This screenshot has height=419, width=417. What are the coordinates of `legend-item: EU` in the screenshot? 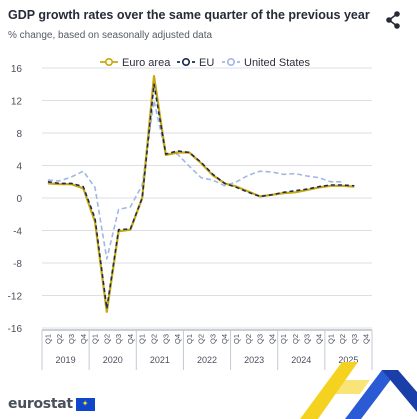 It's located at (195, 63).